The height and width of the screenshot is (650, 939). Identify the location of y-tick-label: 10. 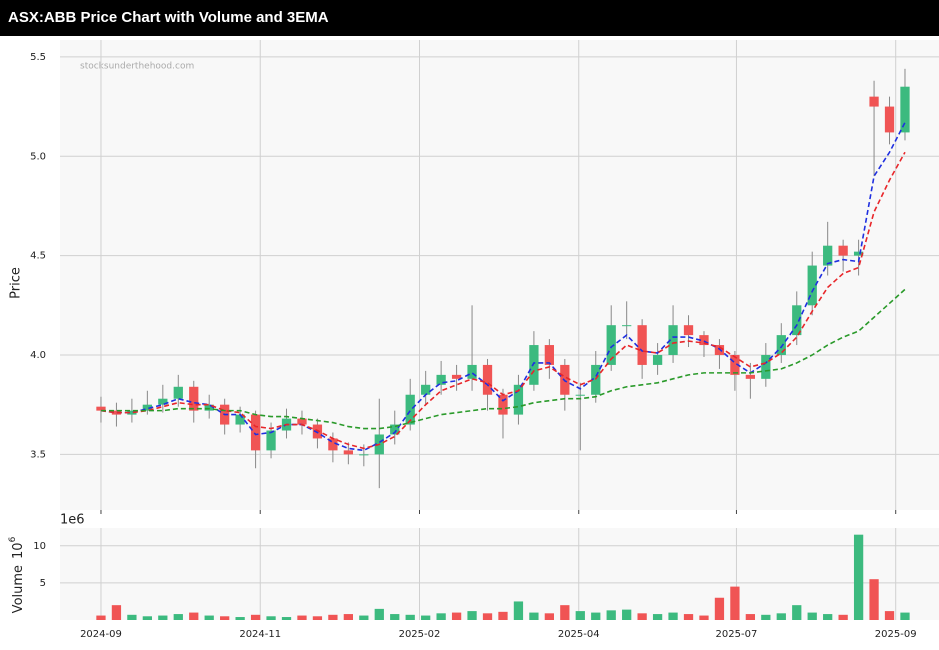
(39, 546).